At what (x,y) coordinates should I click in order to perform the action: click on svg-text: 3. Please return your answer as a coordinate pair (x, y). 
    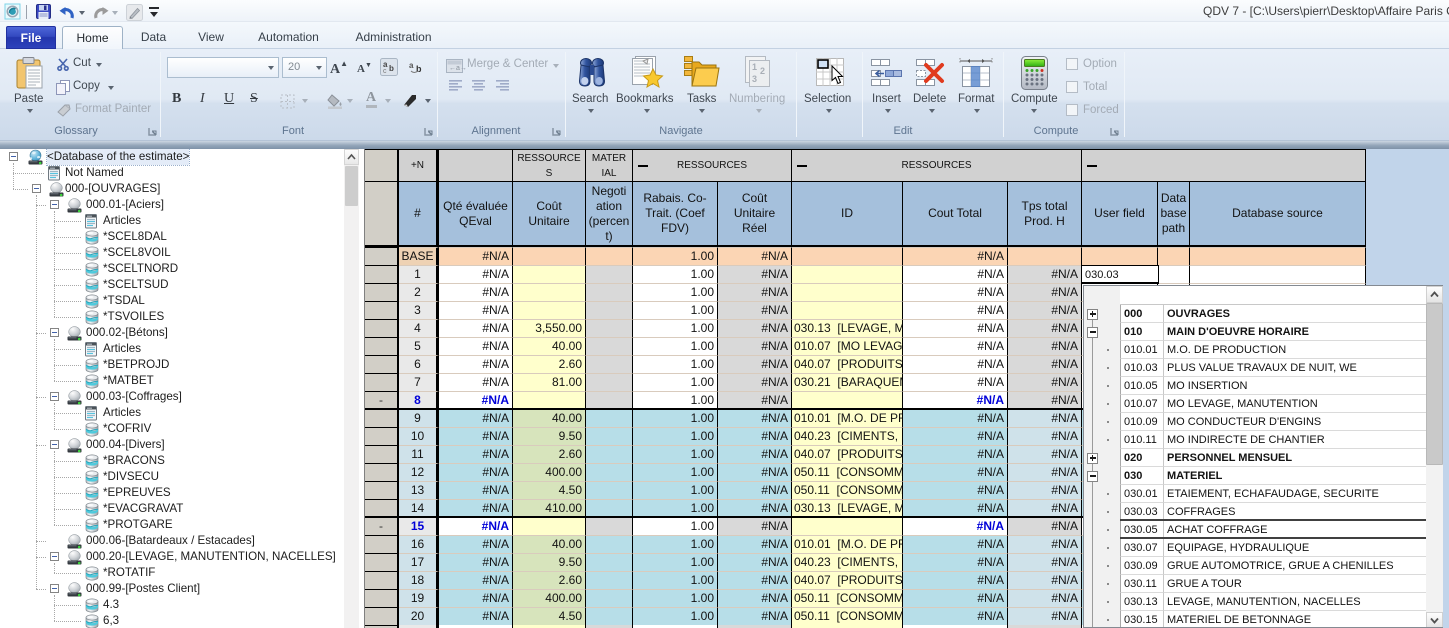
    Looking at the image, I should click on (754, 79).